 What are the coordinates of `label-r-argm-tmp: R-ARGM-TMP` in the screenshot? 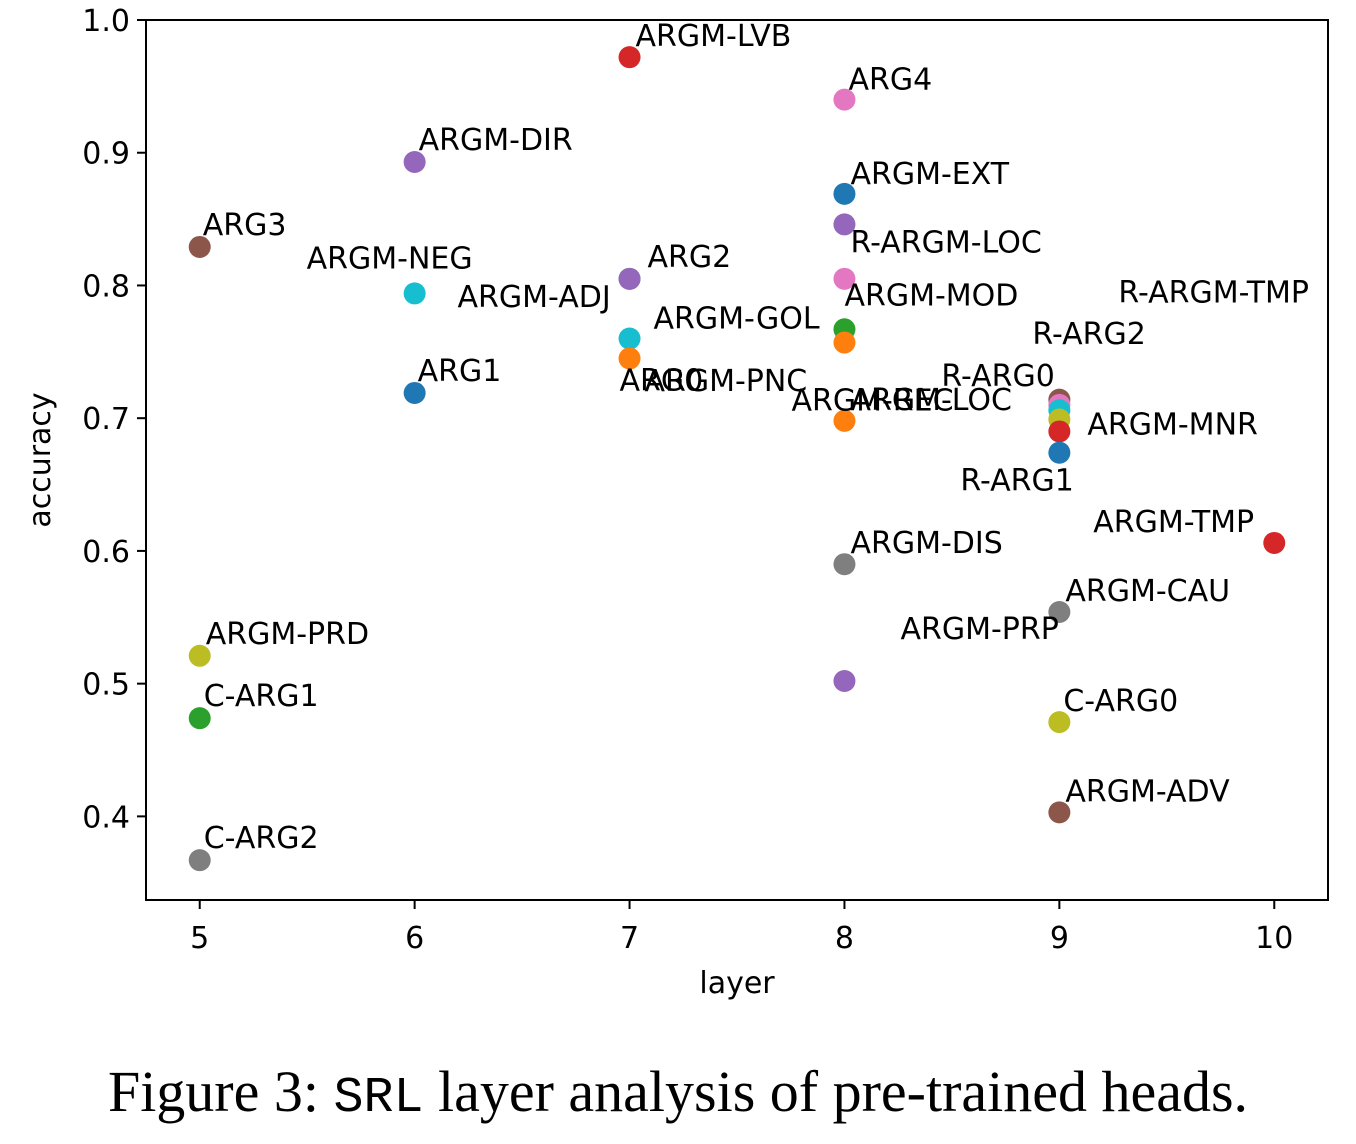 It's located at (1213, 293).